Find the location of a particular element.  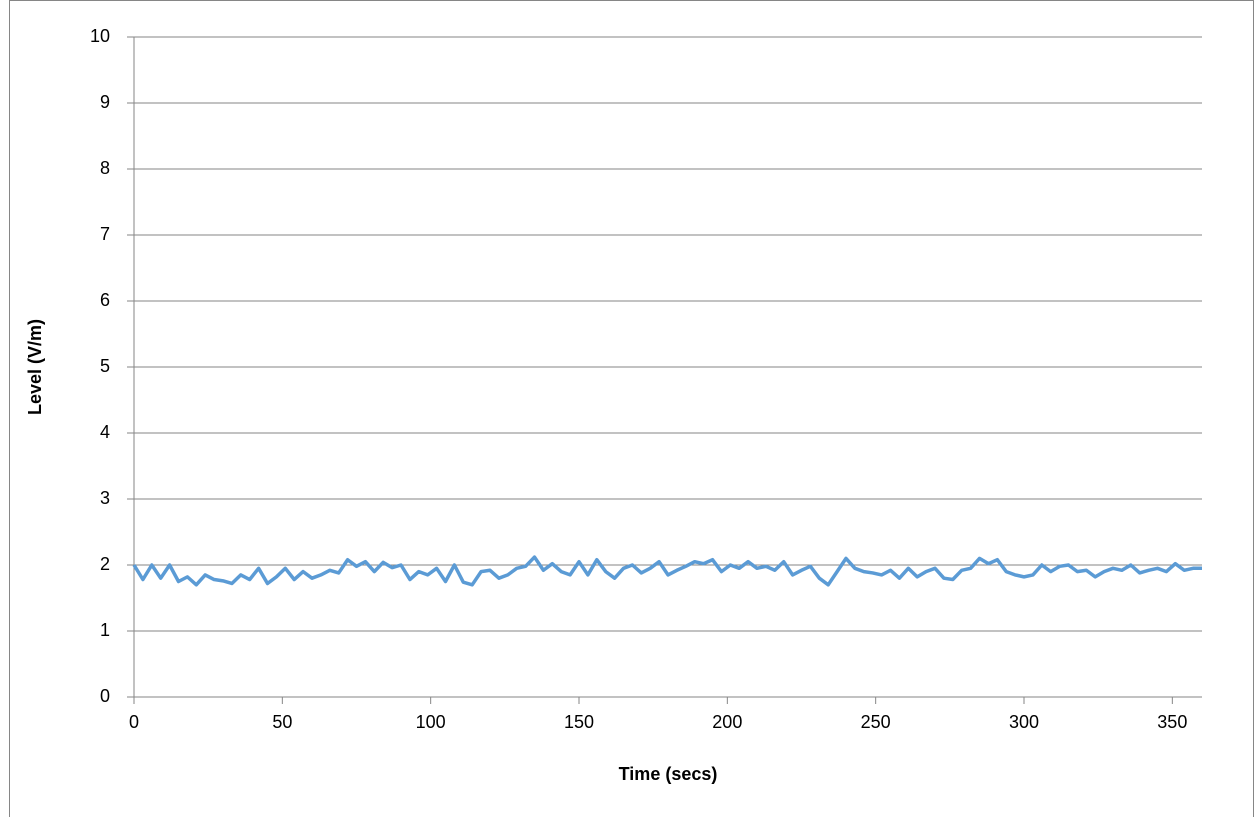

x-tick-label: 100 is located at coordinates (431, 722).